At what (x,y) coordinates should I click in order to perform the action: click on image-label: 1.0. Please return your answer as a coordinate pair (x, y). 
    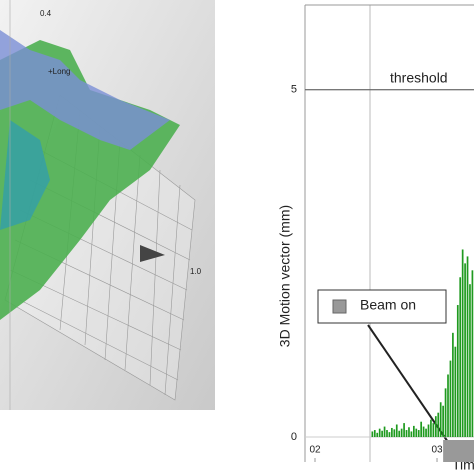
    Looking at the image, I should click on (196, 271).